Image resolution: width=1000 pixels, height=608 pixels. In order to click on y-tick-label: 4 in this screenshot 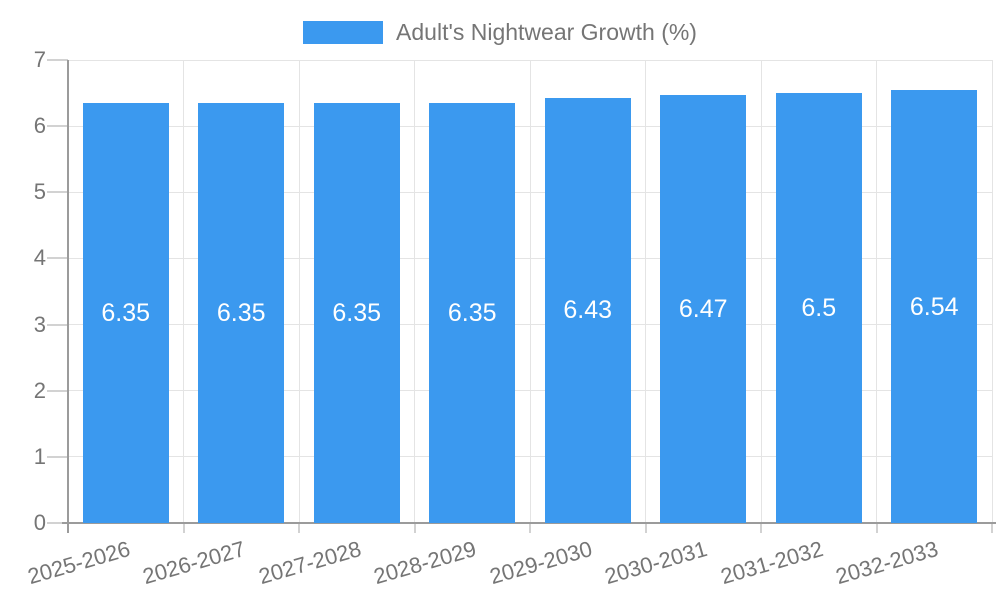, I will do `click(39, 258)`.